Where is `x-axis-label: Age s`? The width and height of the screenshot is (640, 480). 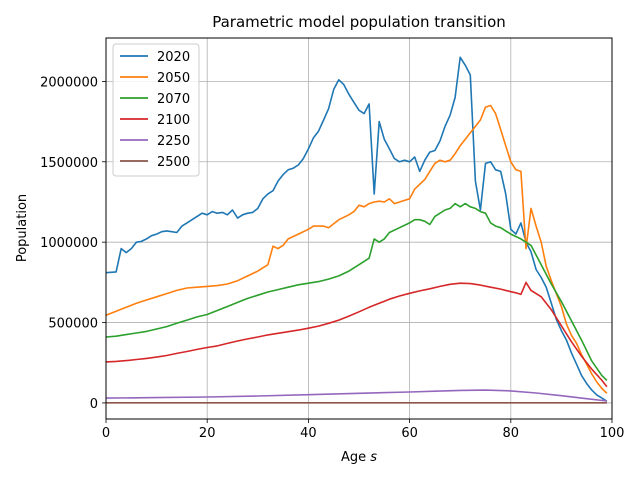 x-axis-label: Age s is located at coordinates (359, 457).